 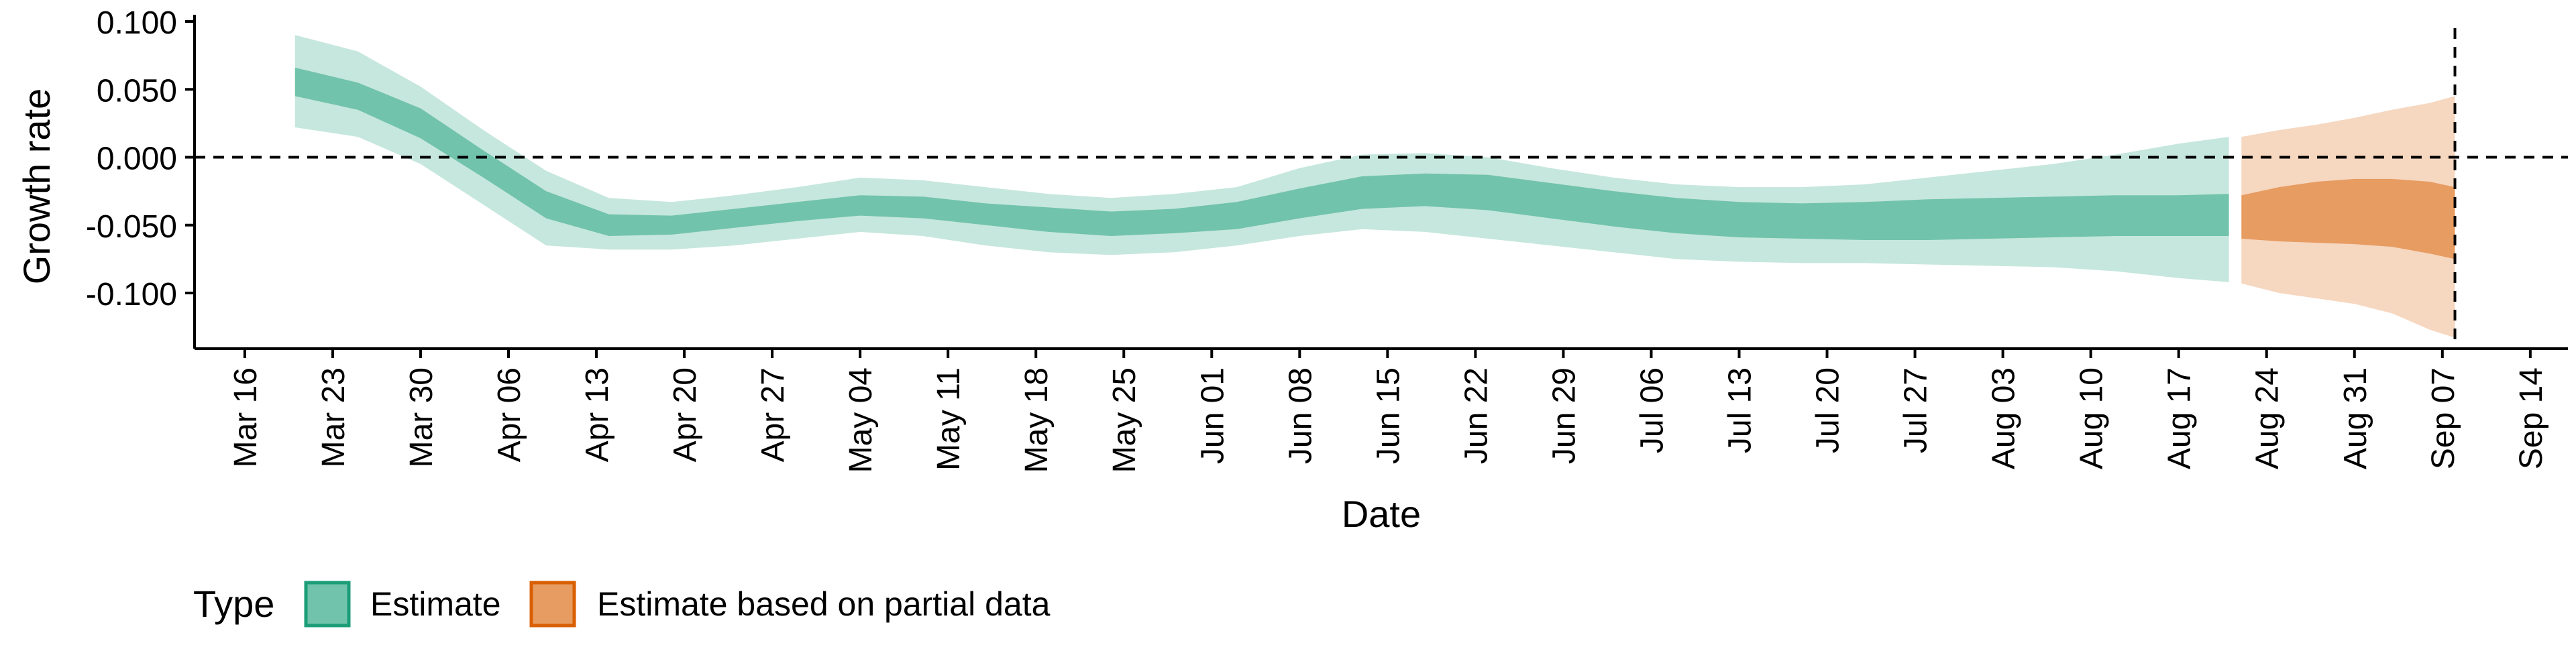 What do you see at coordinates (1916, 410) in the screenshot?
I see `x-tick-label: Jul 27` at bounding box center [1916, 410].